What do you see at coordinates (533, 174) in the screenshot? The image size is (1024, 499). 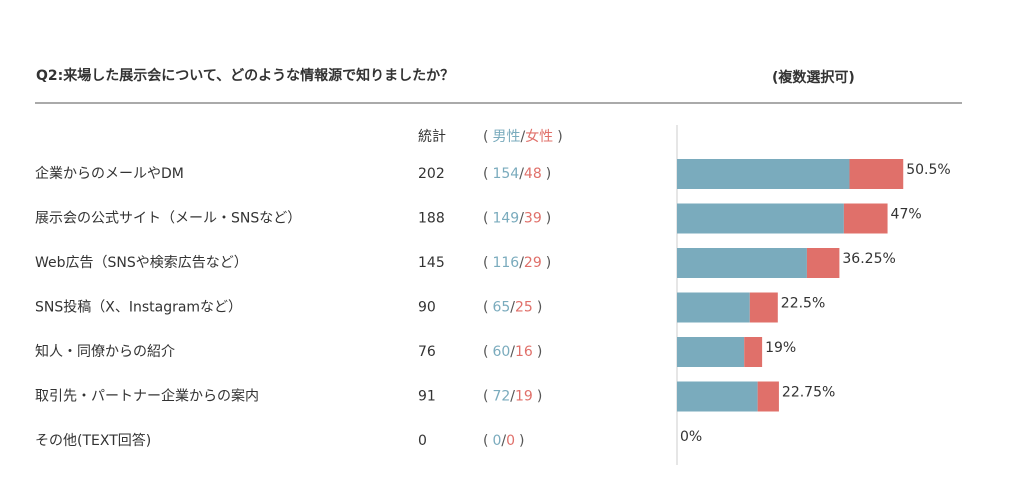 I see `female-value: 48` at bounding box center [533, 174].